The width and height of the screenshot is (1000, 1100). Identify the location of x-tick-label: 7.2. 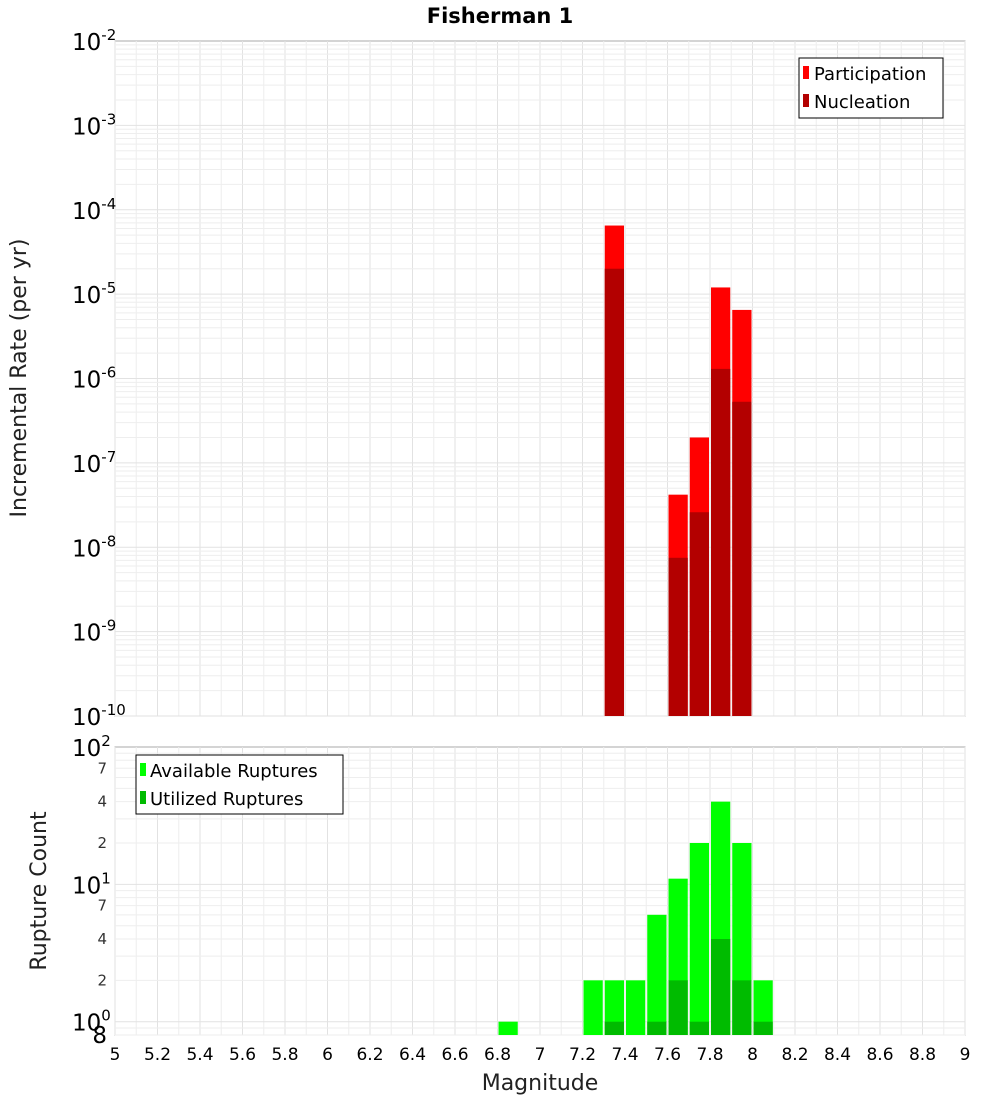
(582, 1055).